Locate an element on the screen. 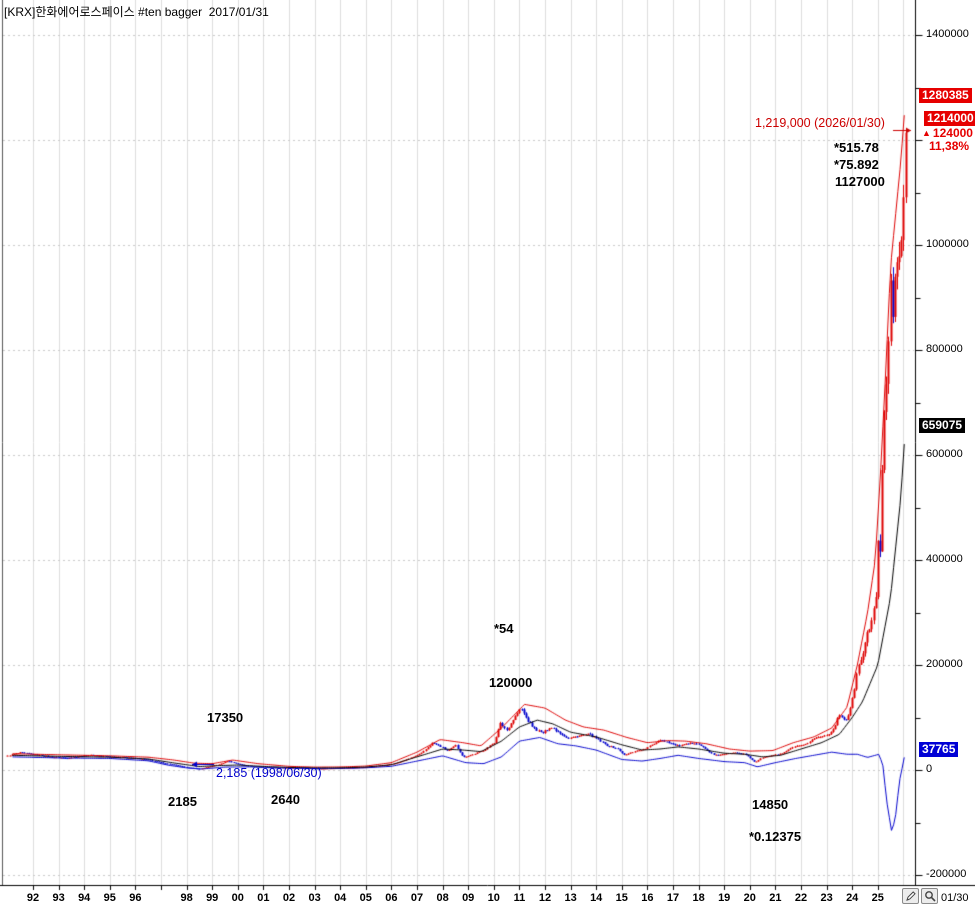 This screenshot has height=911, width=975. x-axis-label-2007: 07 is located at coordinates (417, 898).